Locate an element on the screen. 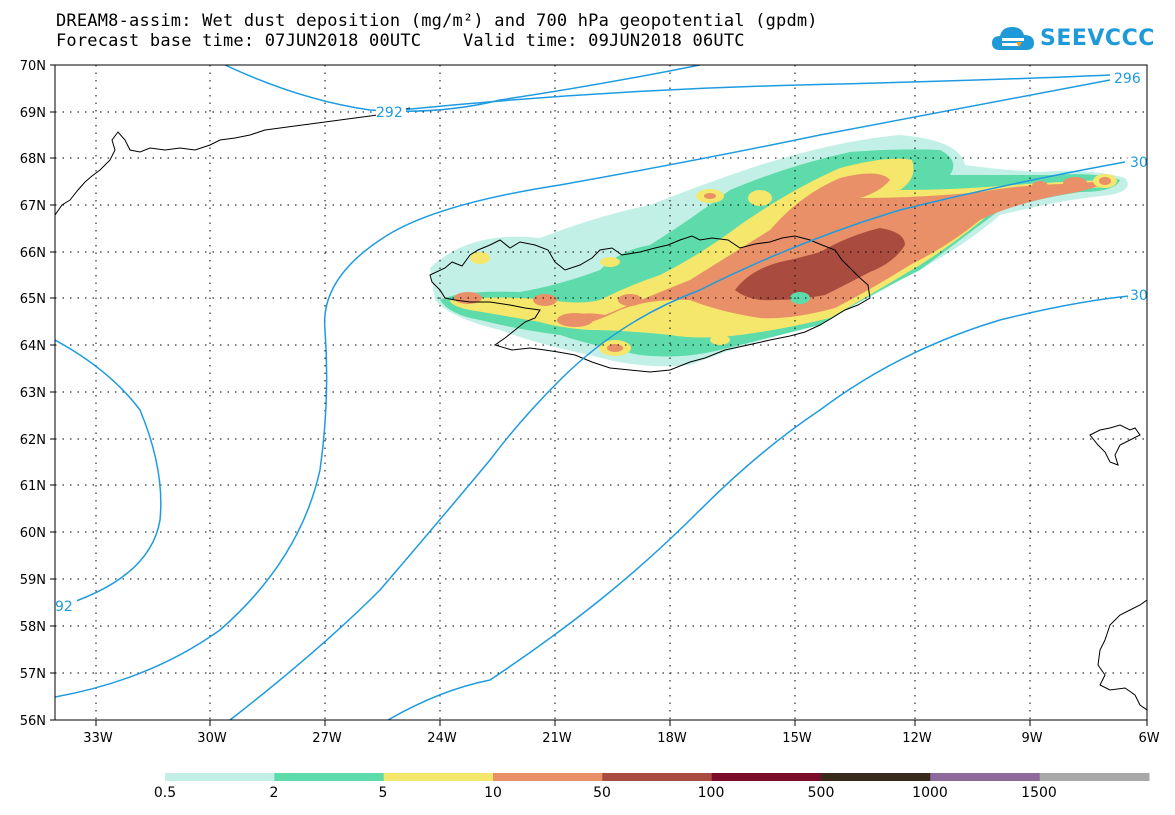  lon-tick-label: 33W is located at coordinates (98, 738).